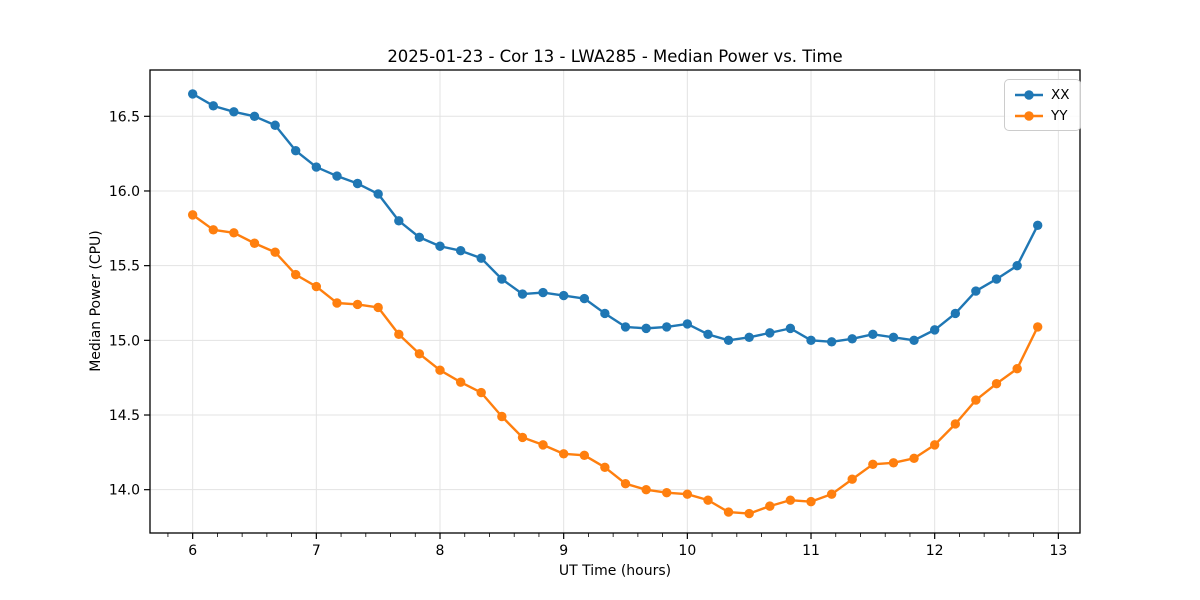  I want to click on y-tick-label: 15.5, so click(124, 267).